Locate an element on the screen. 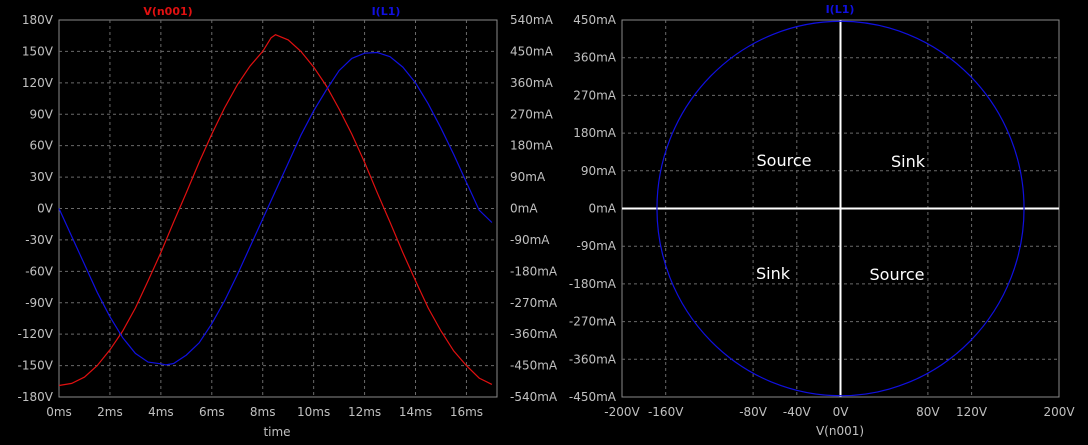  voltage-tick-label: 120V is located at coordinates (38, 83).